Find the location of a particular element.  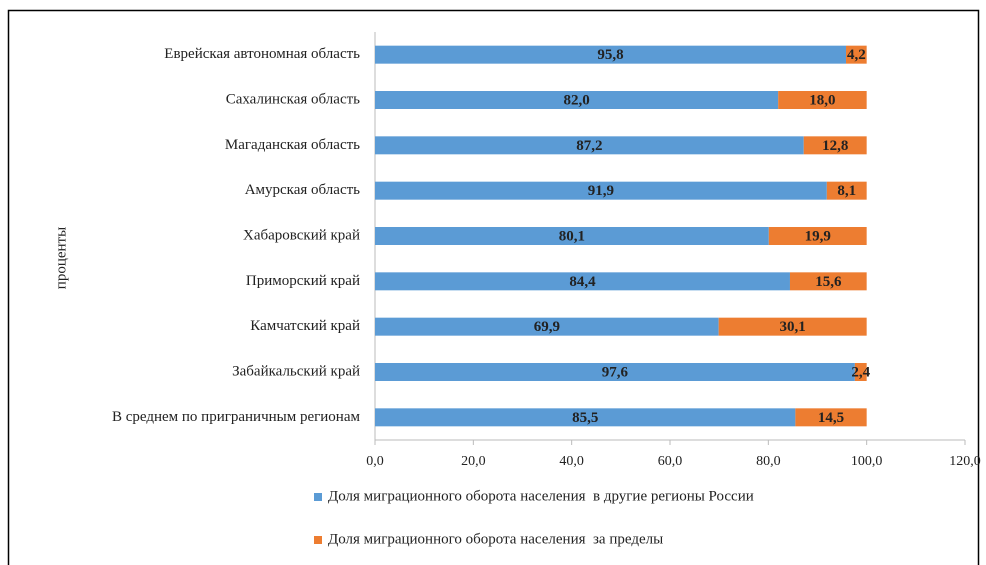

x-tick-label: 60,0 is located at coordinates (670, 461).